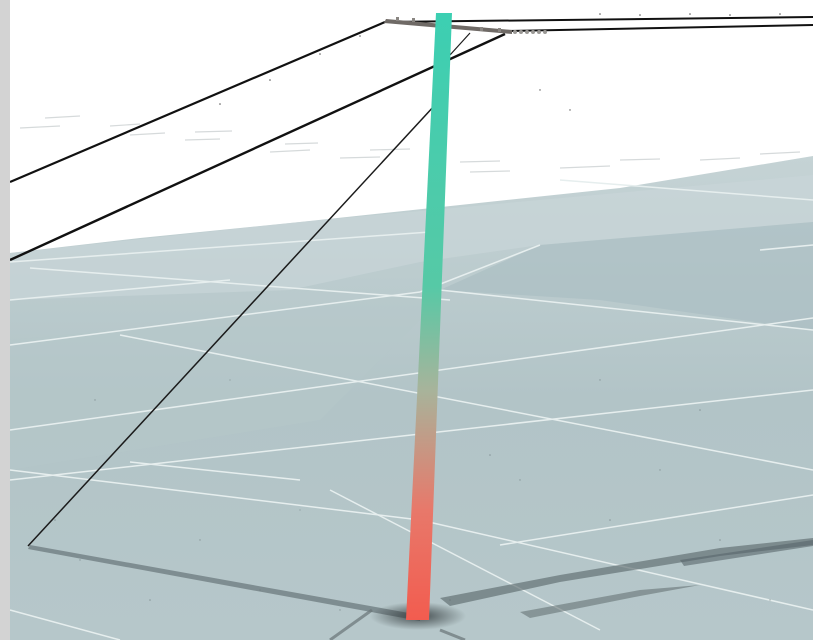  What do you see at coordinates (626, 276) in the screenshot?
I see `ground-patch-dark` at bounding box center [626, 276].